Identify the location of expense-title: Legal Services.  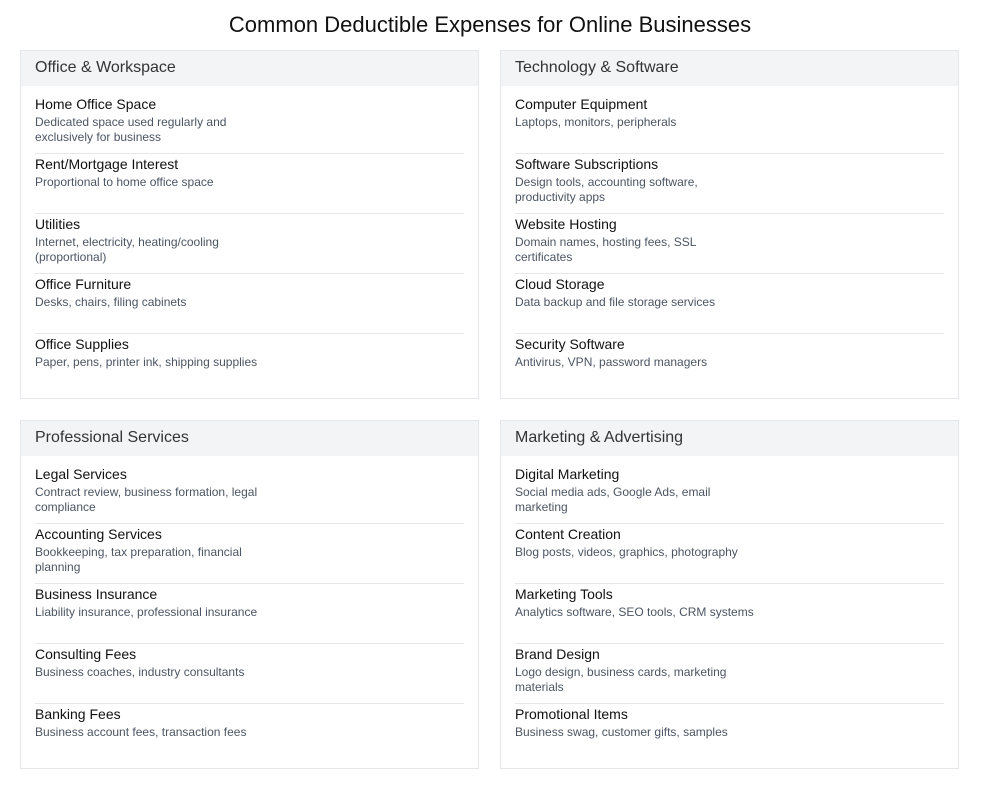
(81, 474).